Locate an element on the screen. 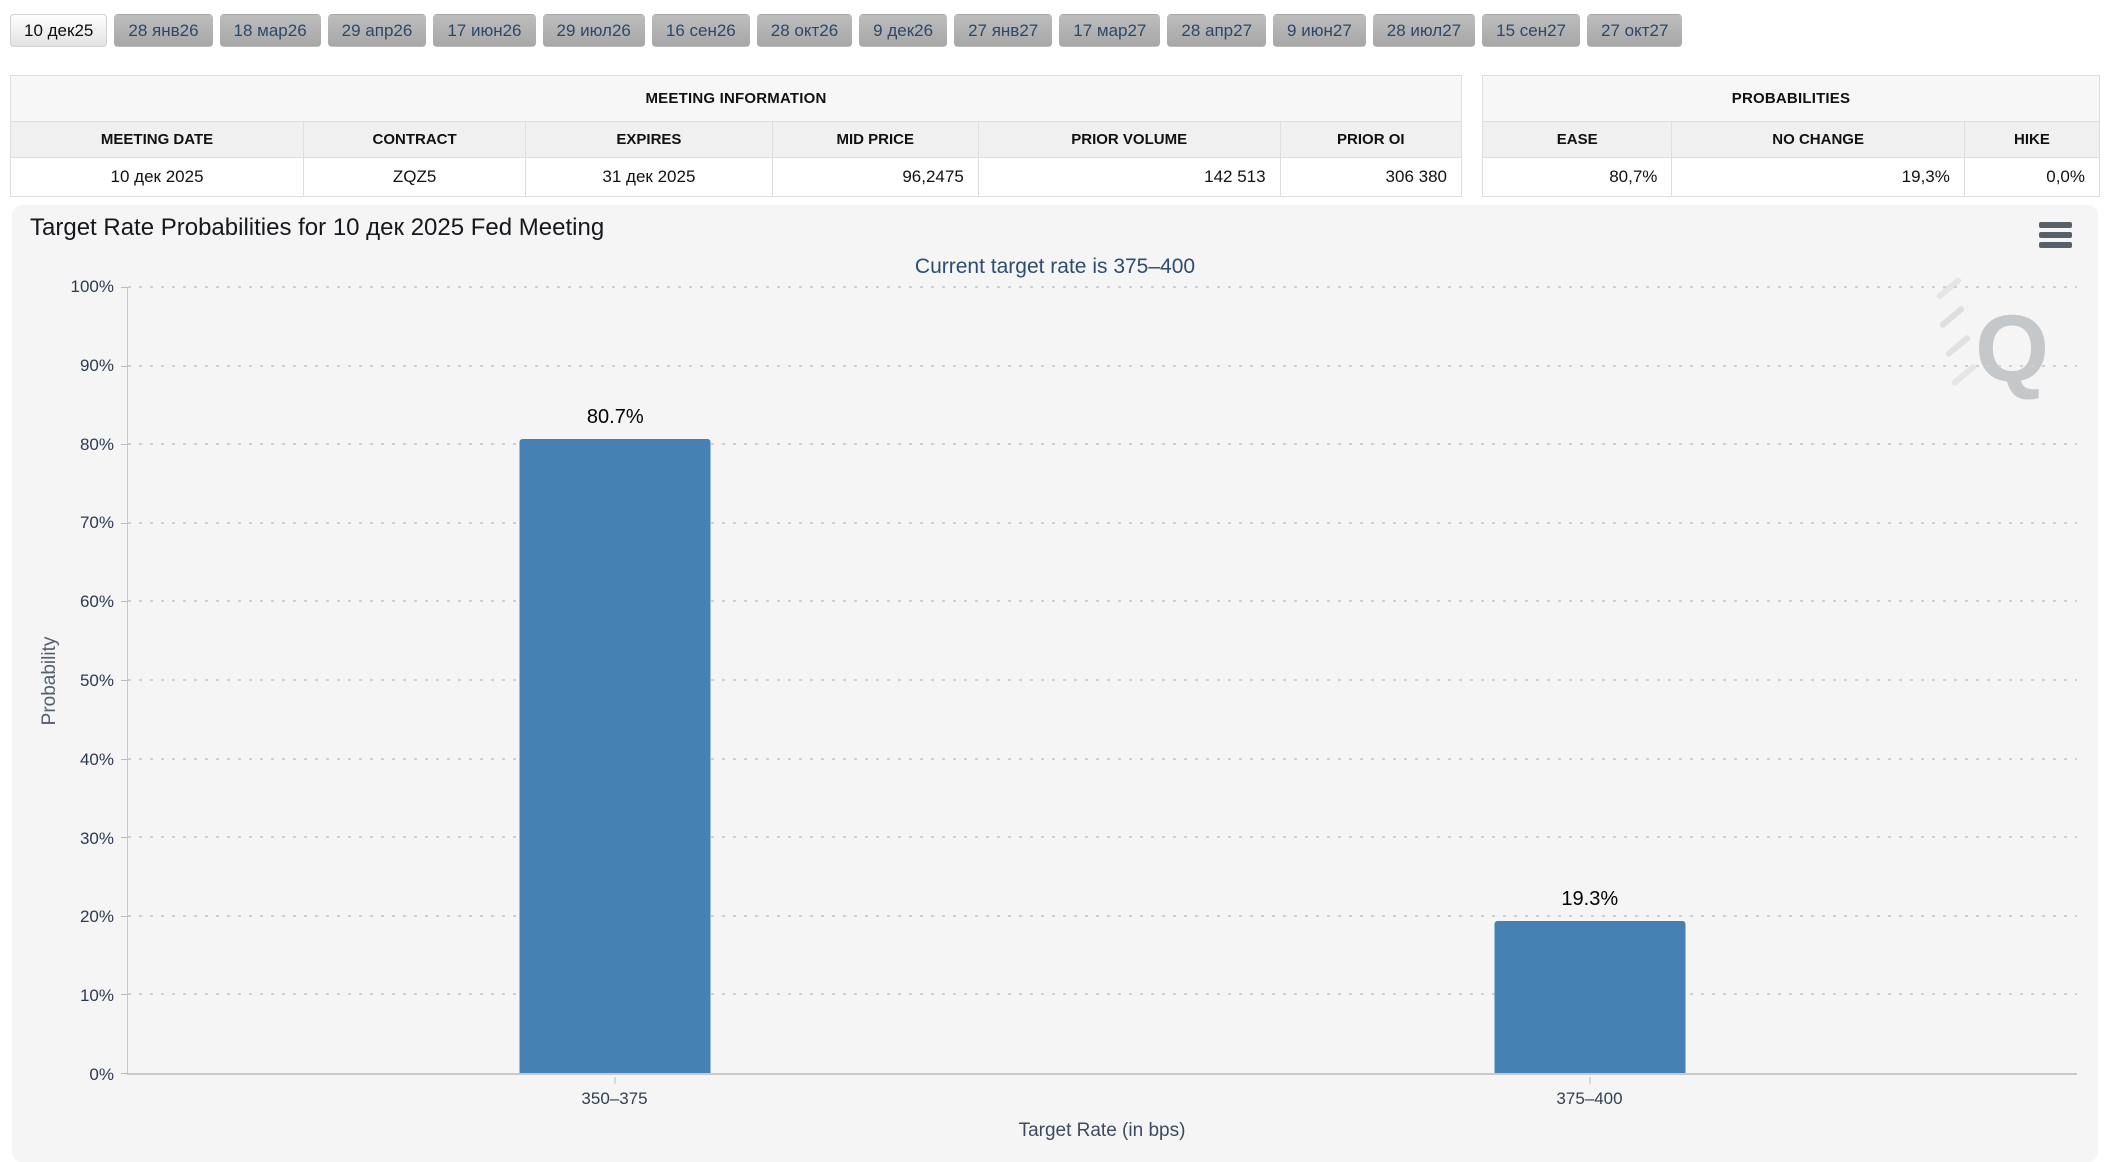  probabilities-header-row: EASE NO CHANGE HIKE is located at coordinates (1791, 139).